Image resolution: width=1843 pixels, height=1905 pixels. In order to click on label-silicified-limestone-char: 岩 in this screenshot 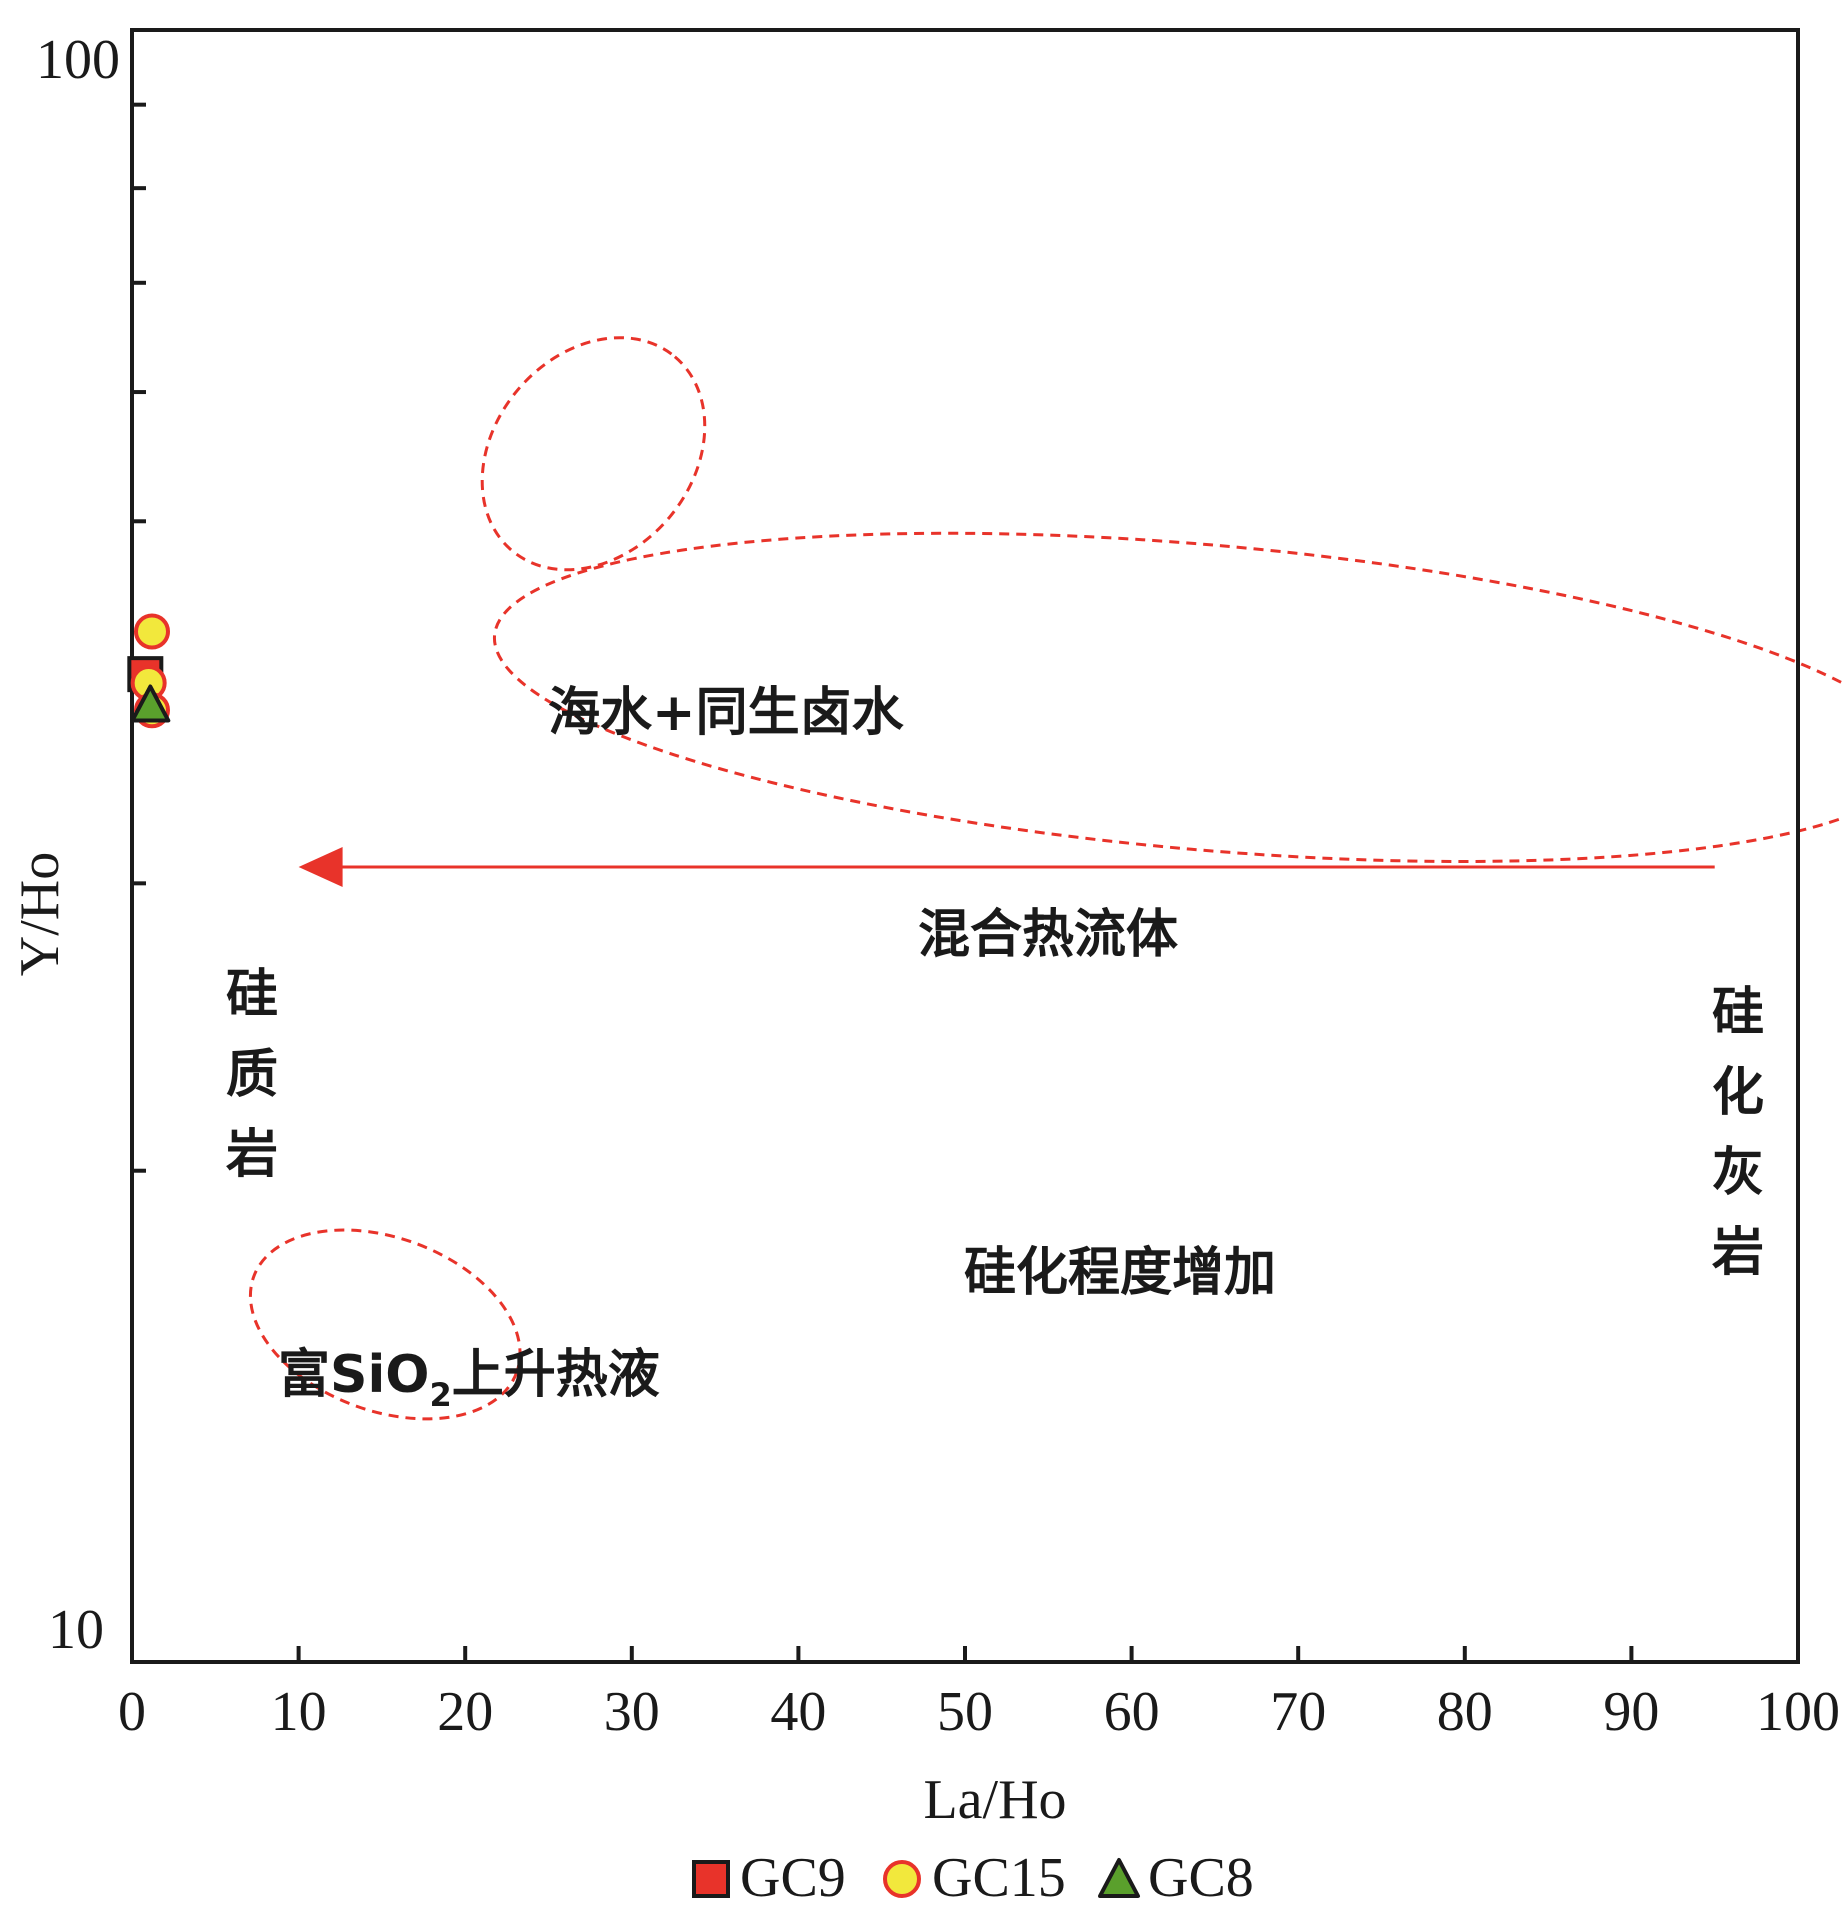, I will do `click(1738, 1253)`.